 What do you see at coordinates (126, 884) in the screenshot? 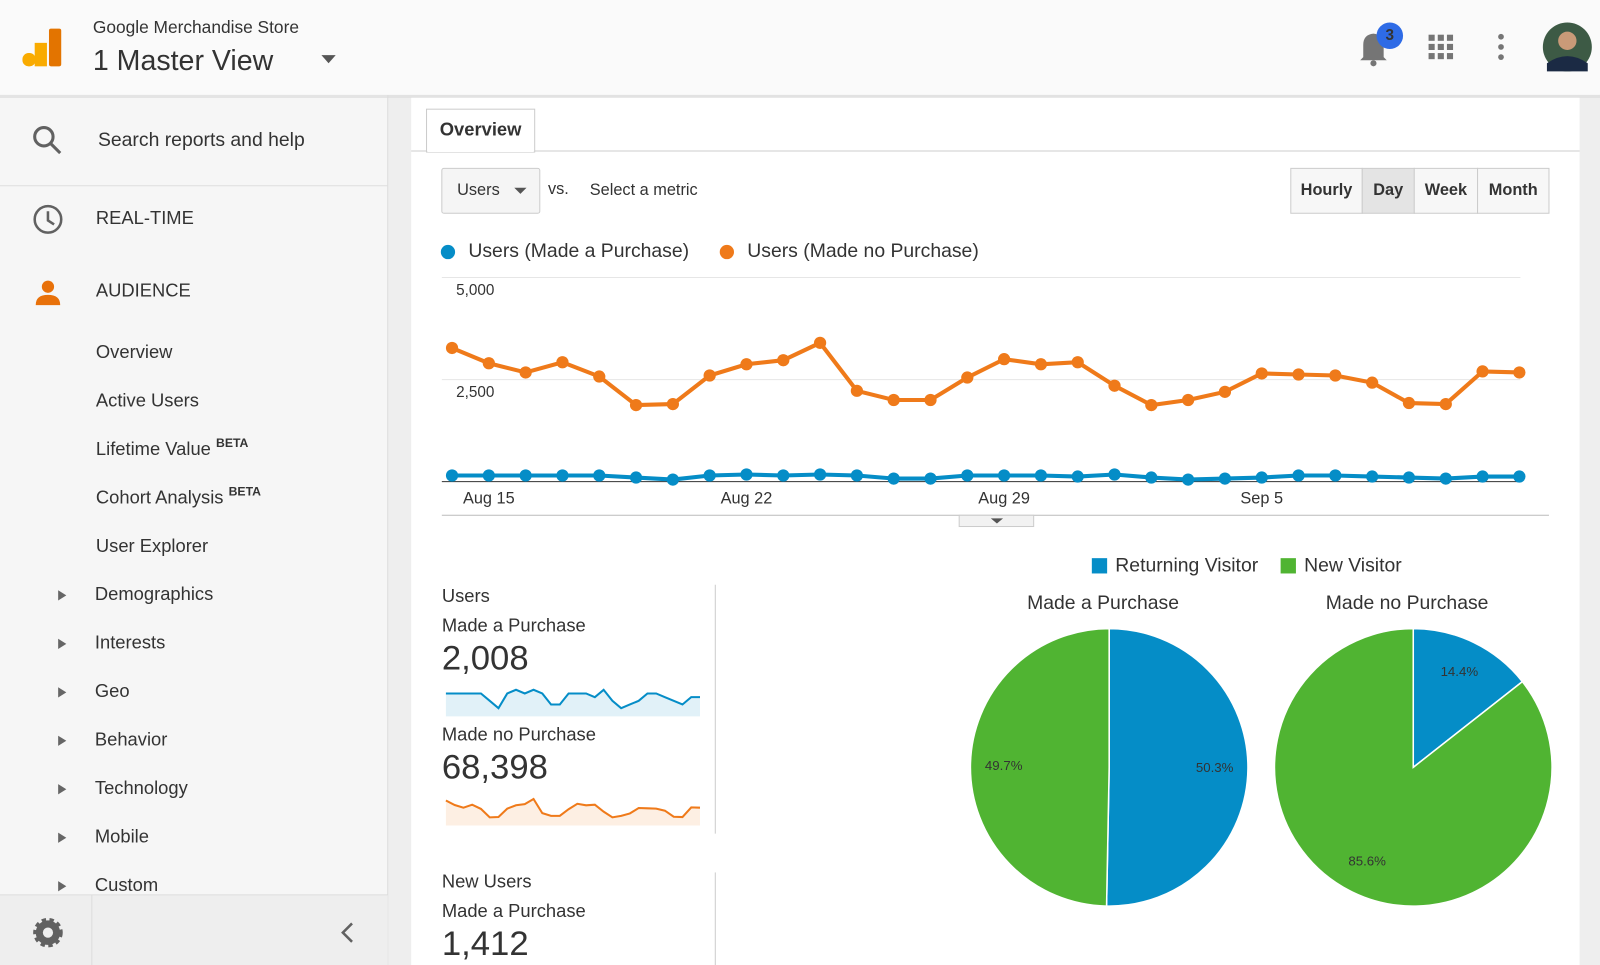
I see `nav-item: Custom` at bounding box center [126, 884].